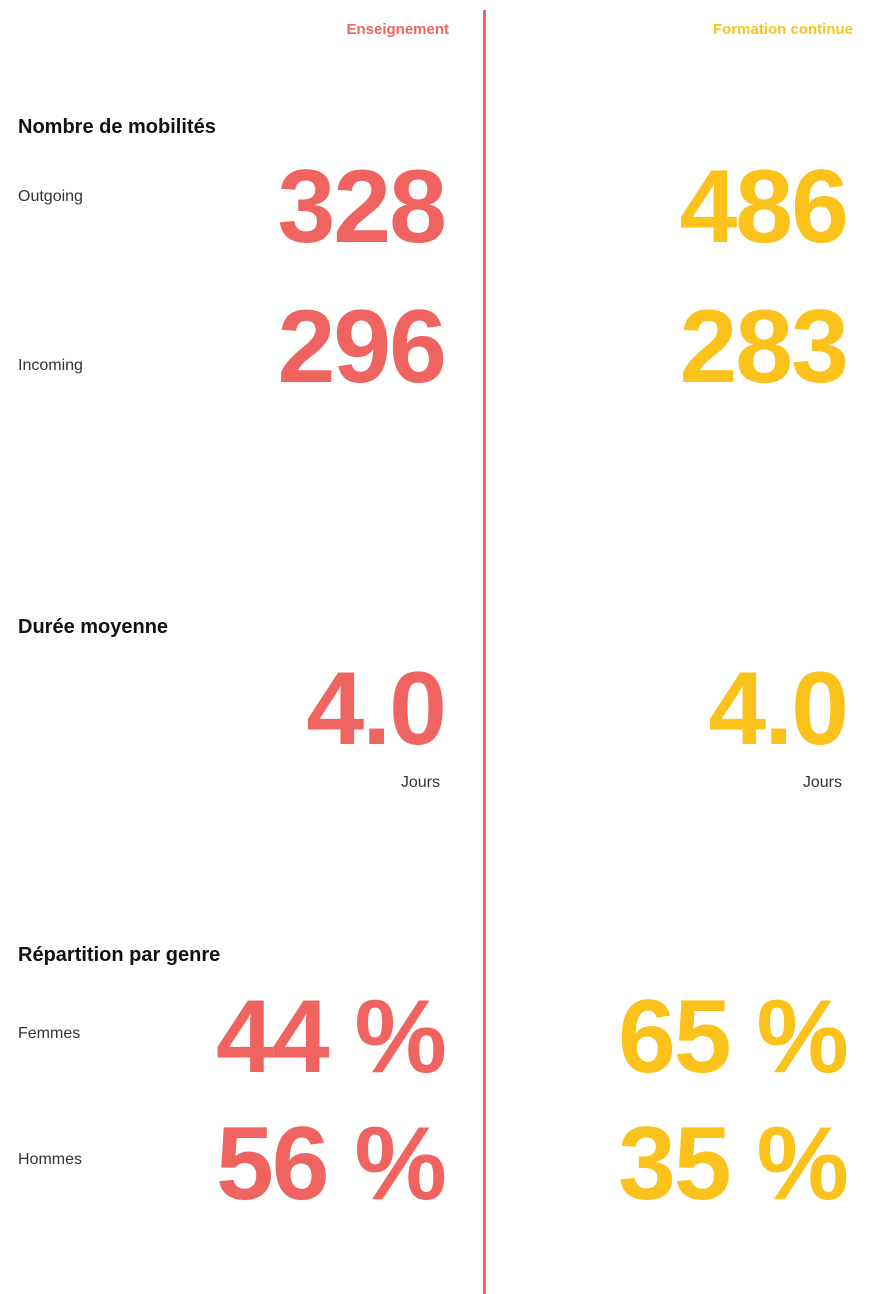  I want to click on section-title: Répartition par genre, so click(119, 955).